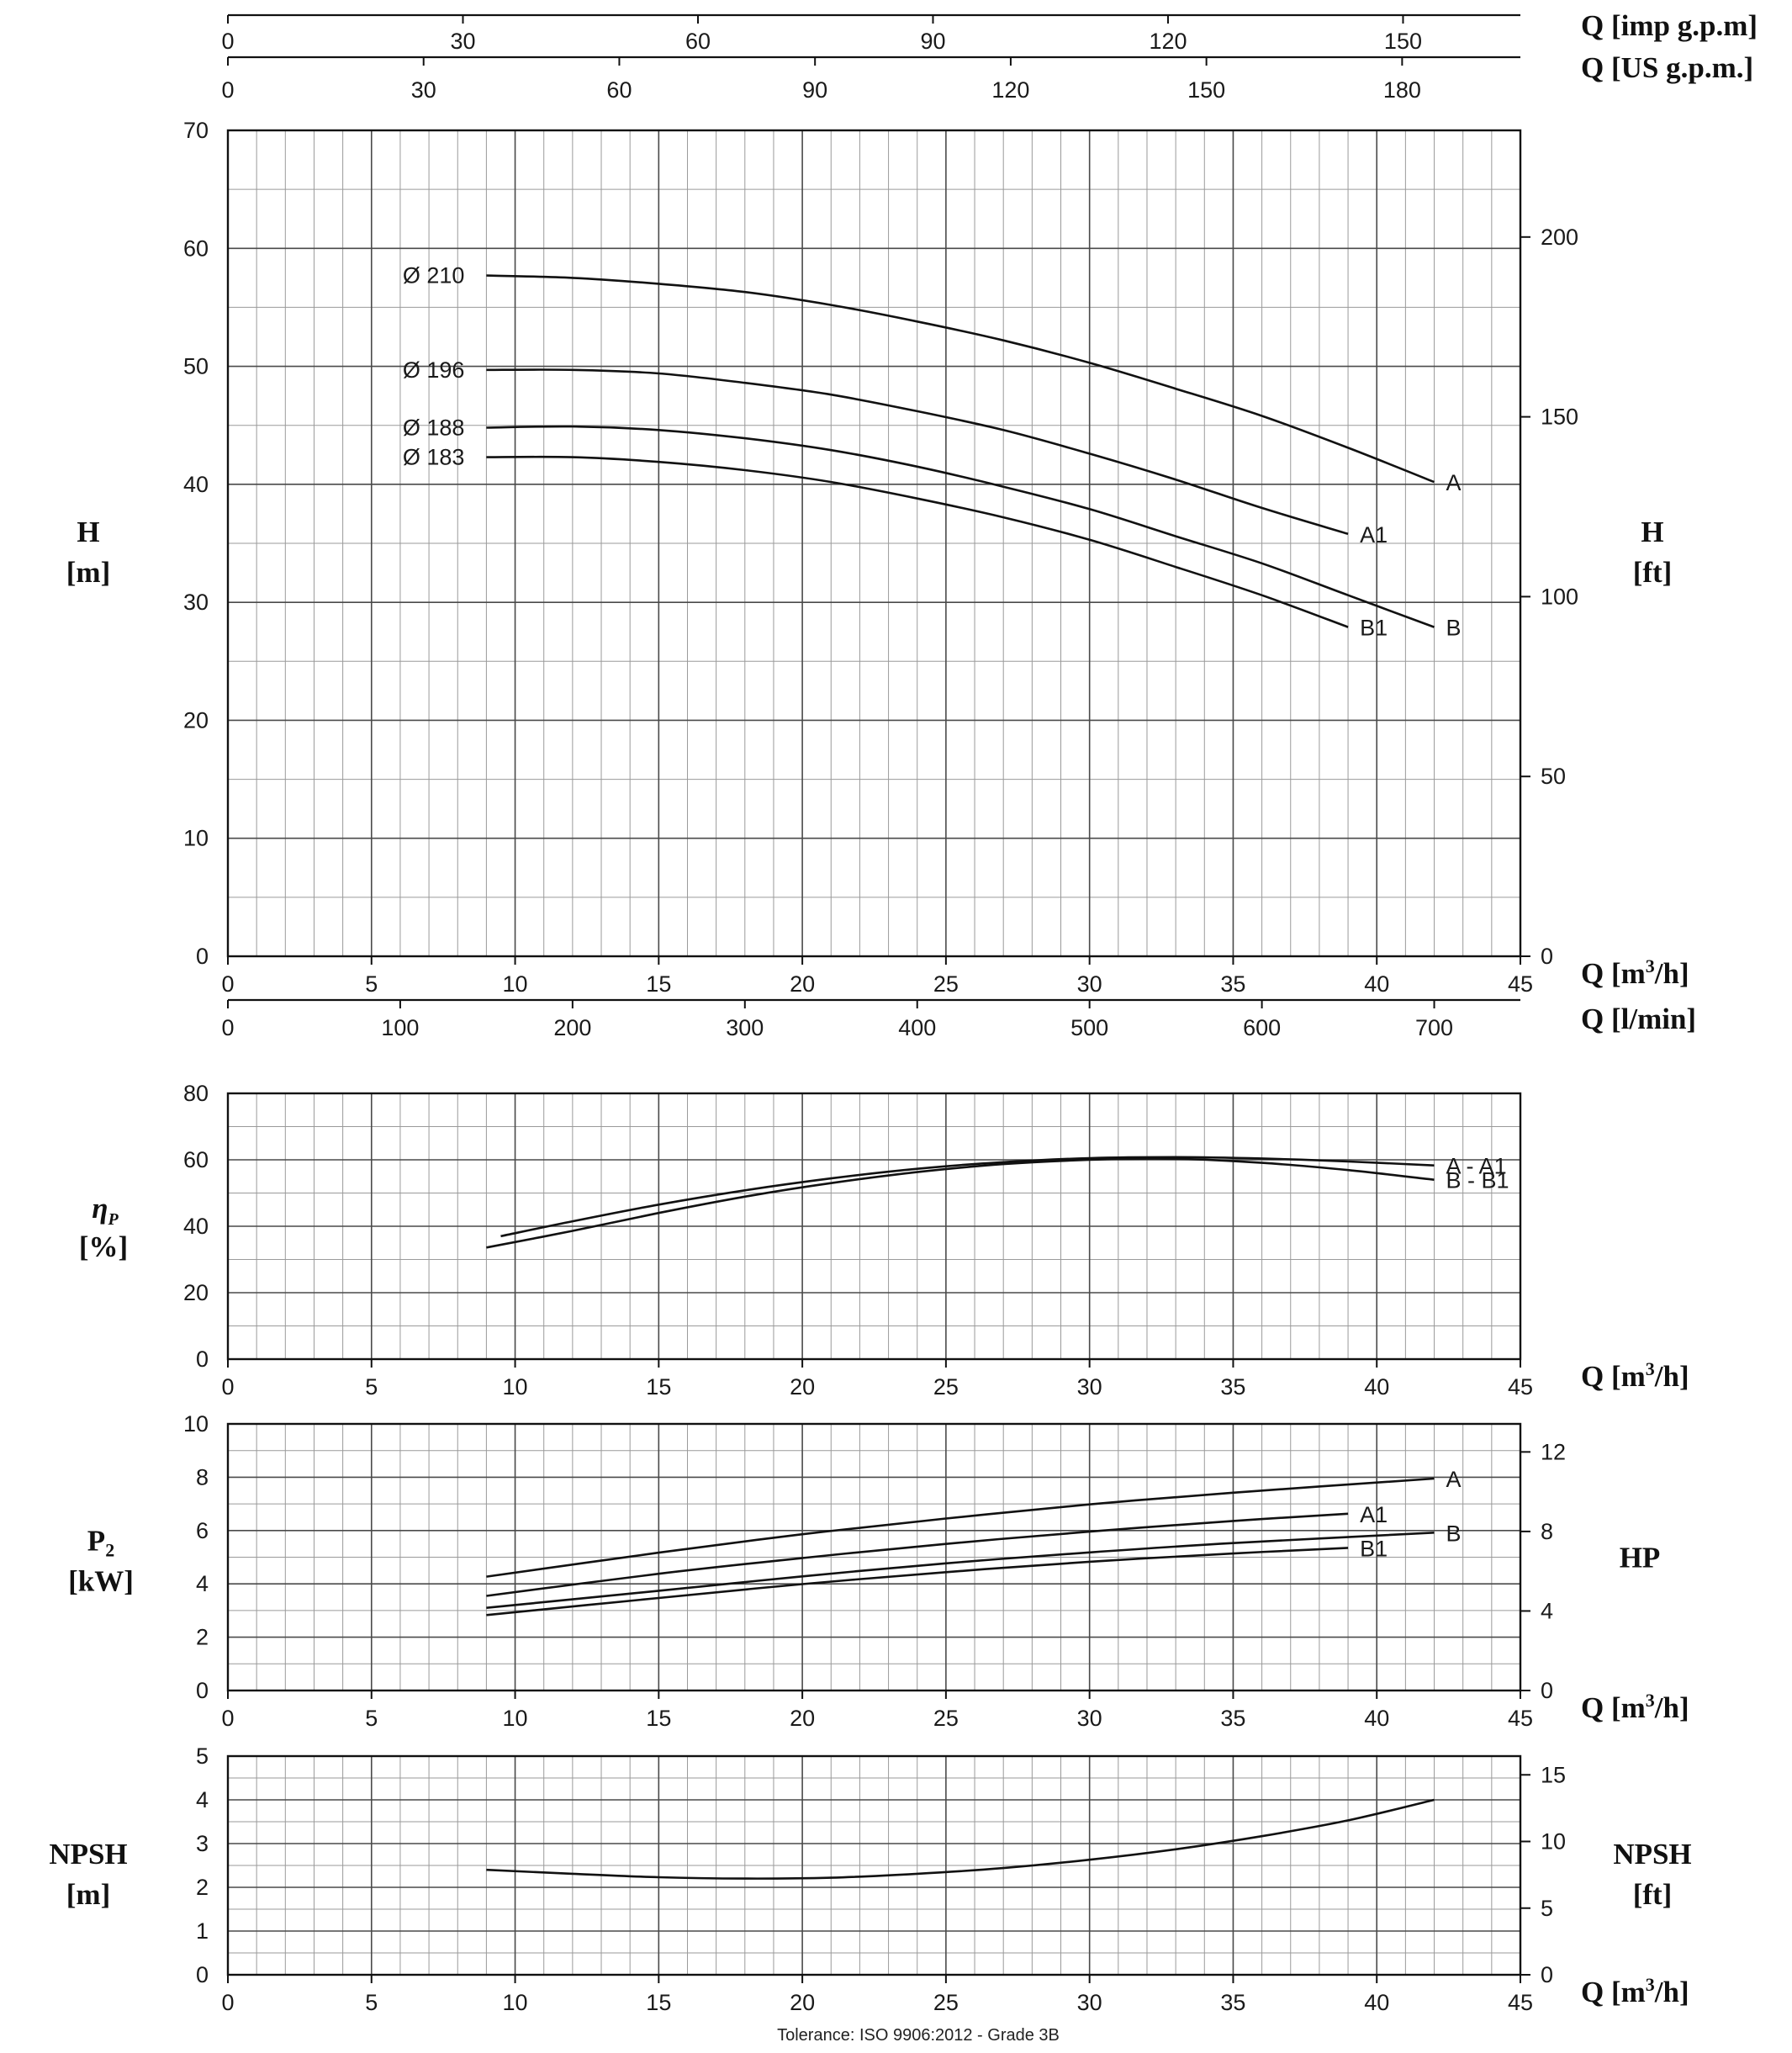 This screenshot has width=1792, height=2053. What do you see at coordinates (196, 1159) in the screenshot?
I see `y-tick-label: 60` at bounding box center [196, 1159].